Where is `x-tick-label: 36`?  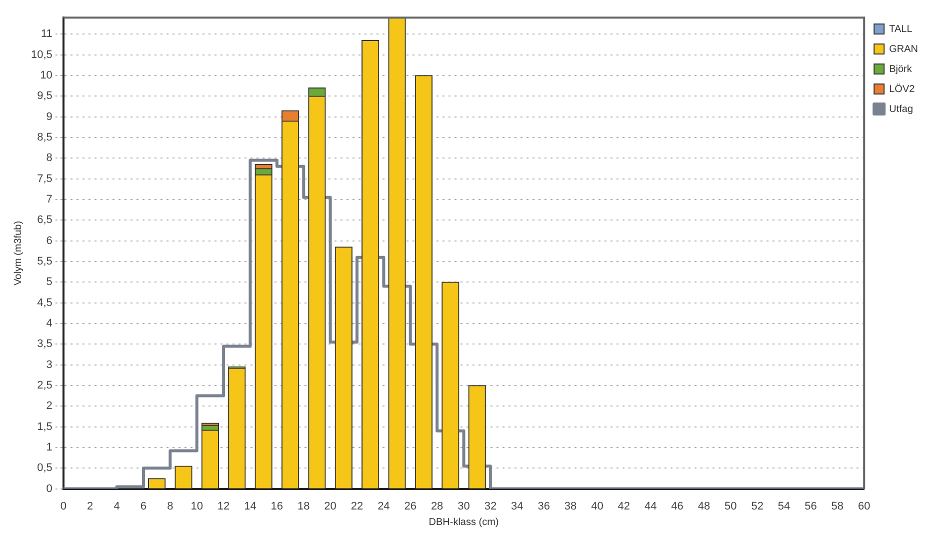 x-tick-label: 36 is located at coordinates (544, 506).